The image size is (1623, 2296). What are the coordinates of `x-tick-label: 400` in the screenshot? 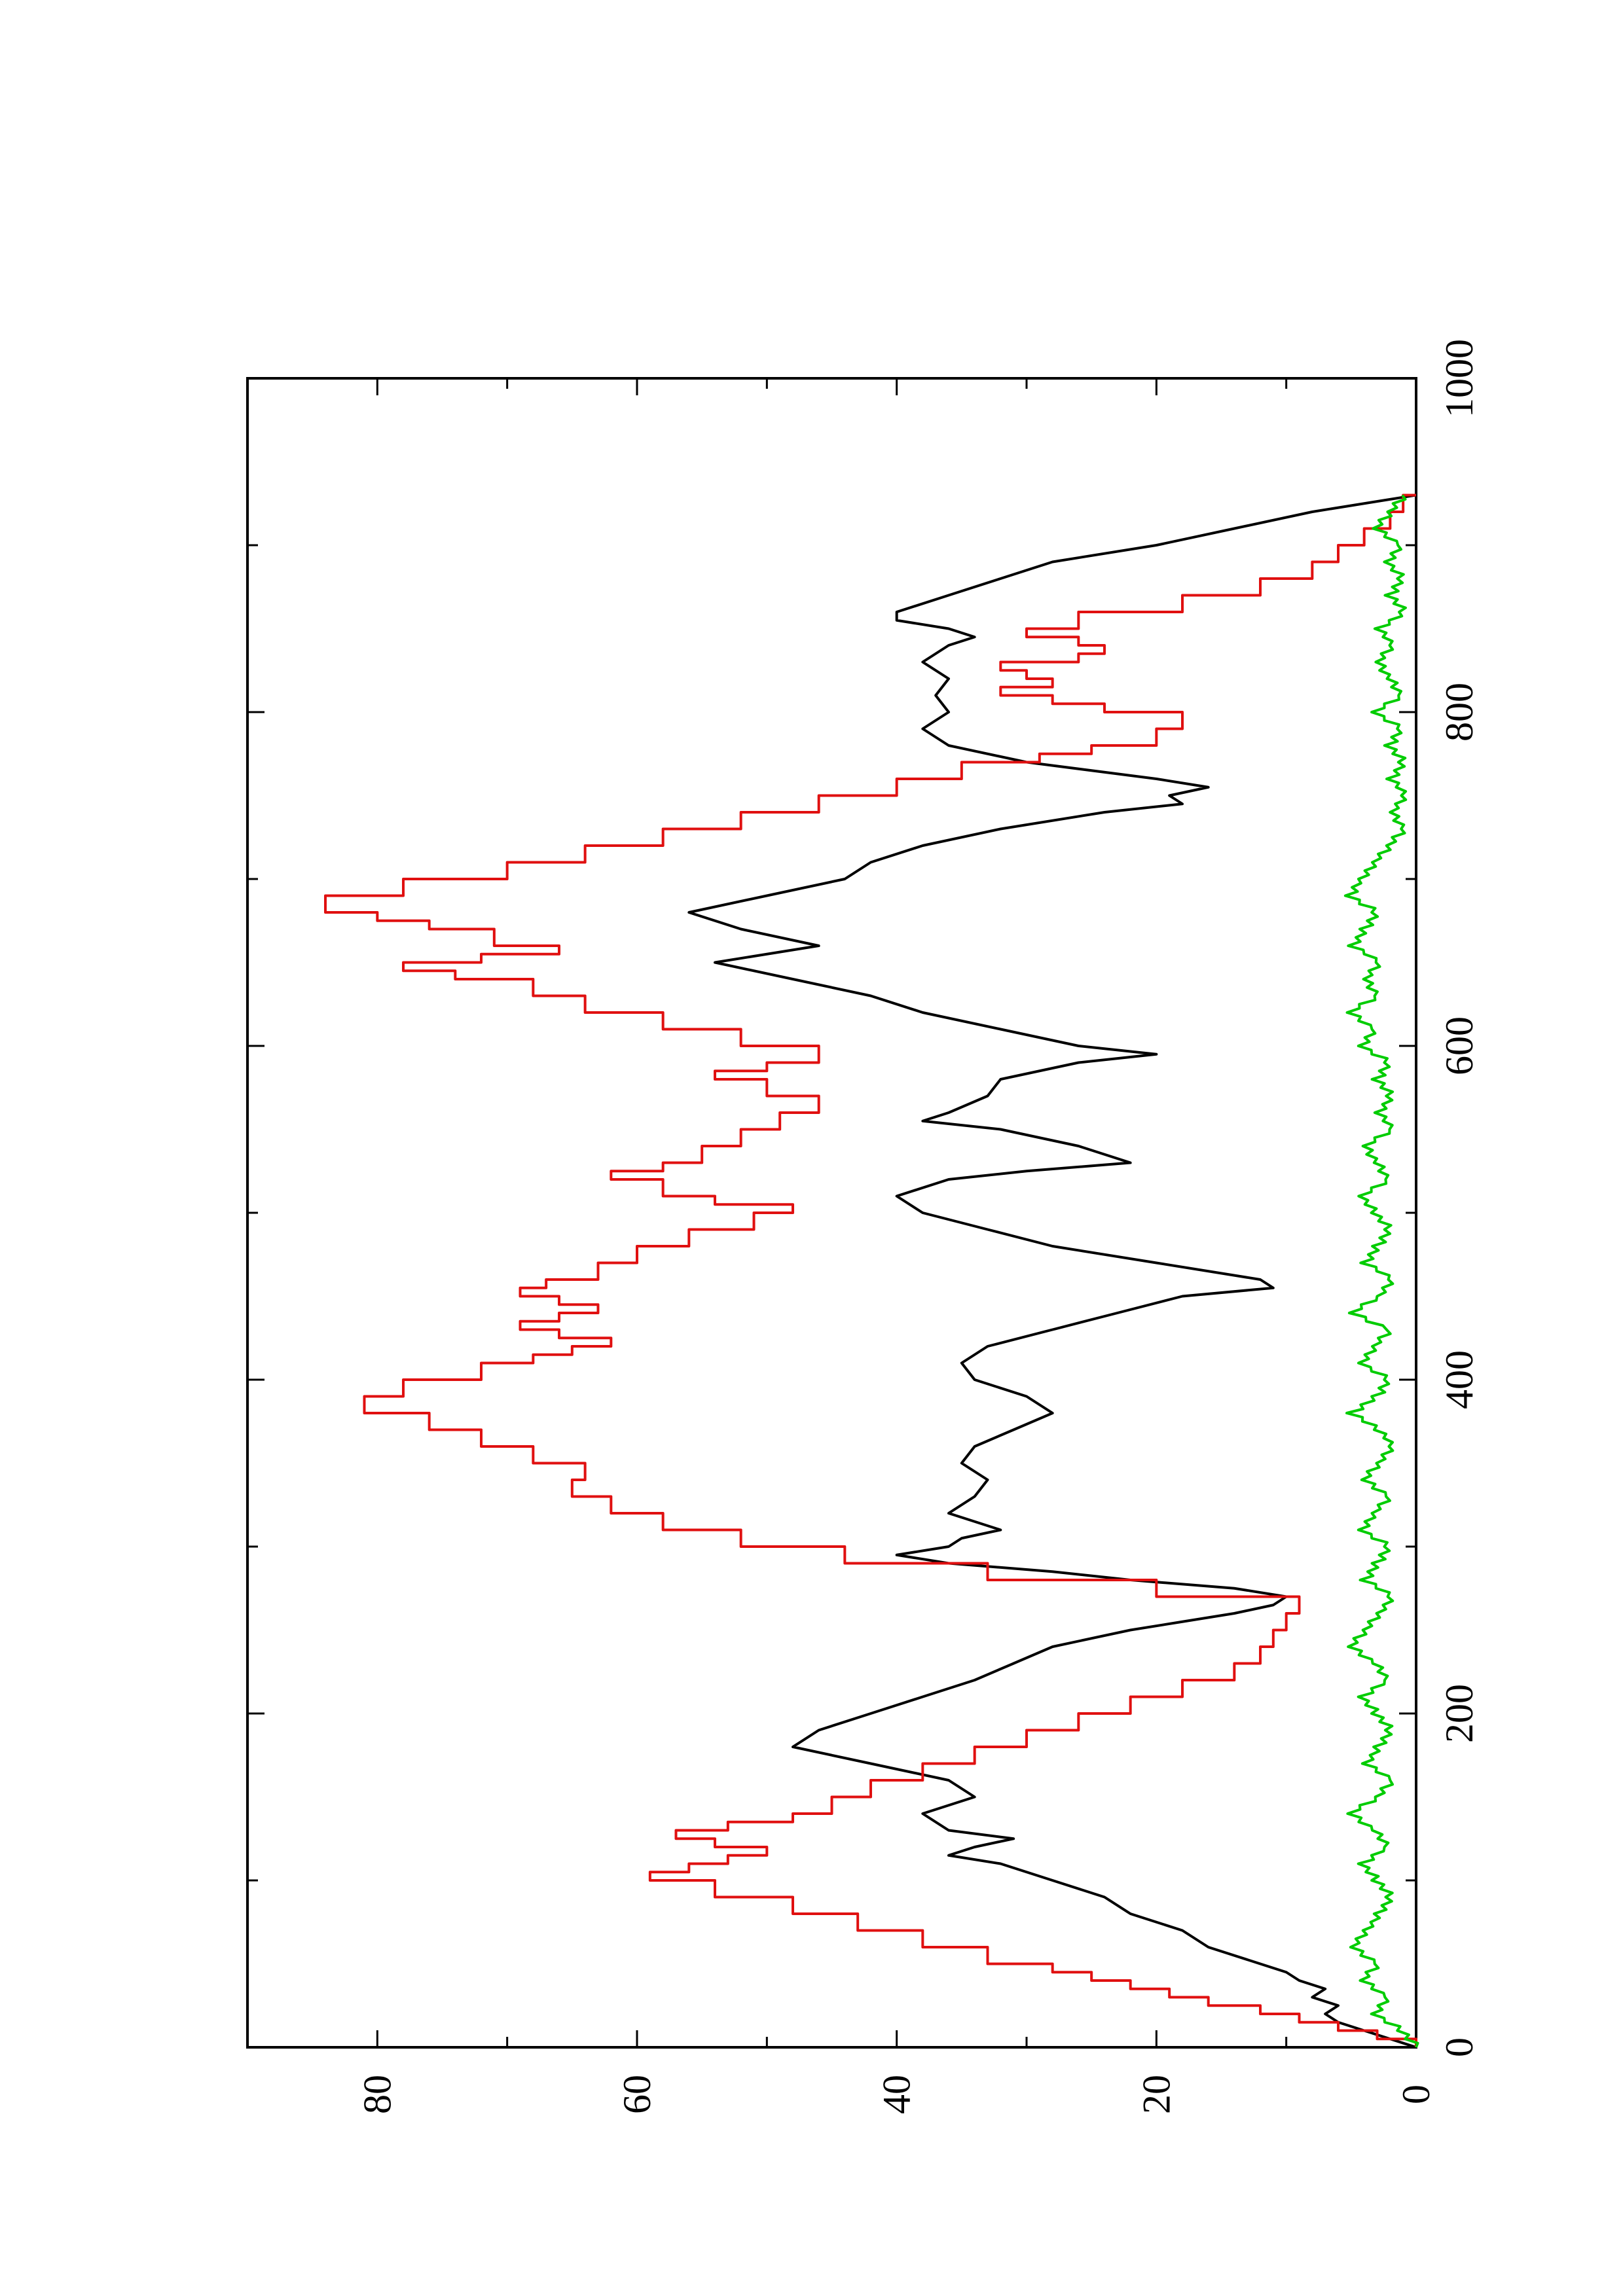 It's located at (1459, 1379).